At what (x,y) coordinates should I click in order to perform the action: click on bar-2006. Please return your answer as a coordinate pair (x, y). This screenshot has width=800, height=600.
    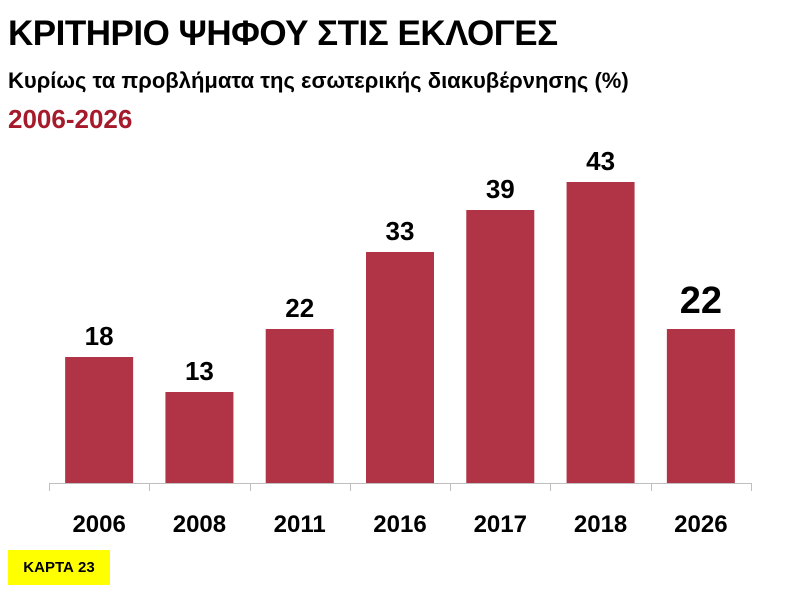
    Looking at the image, I should click on (99, 420).